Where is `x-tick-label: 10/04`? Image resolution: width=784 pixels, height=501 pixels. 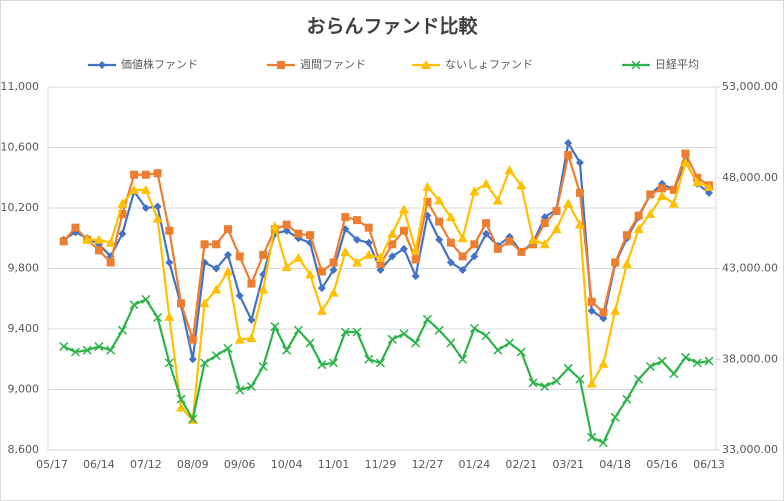
x-tick-label: 10/04 is located at coordinates (287, 464).